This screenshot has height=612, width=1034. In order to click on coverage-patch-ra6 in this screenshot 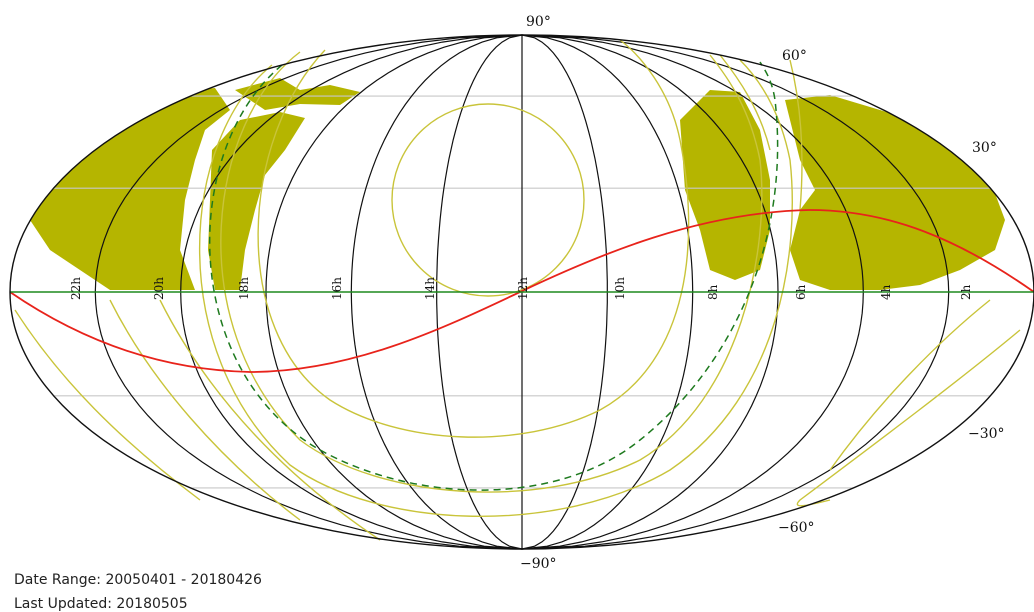, I will do `click(895, 192)`.